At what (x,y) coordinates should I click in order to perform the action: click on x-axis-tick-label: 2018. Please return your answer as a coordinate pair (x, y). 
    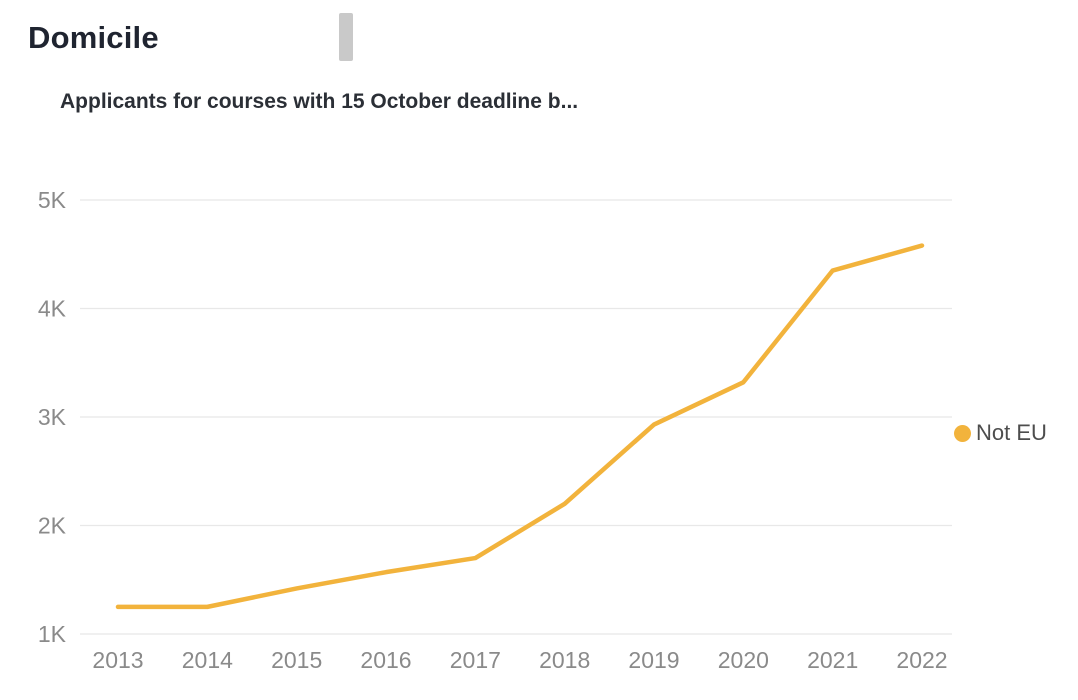
    Looking at the image, I should click on (564, 660).